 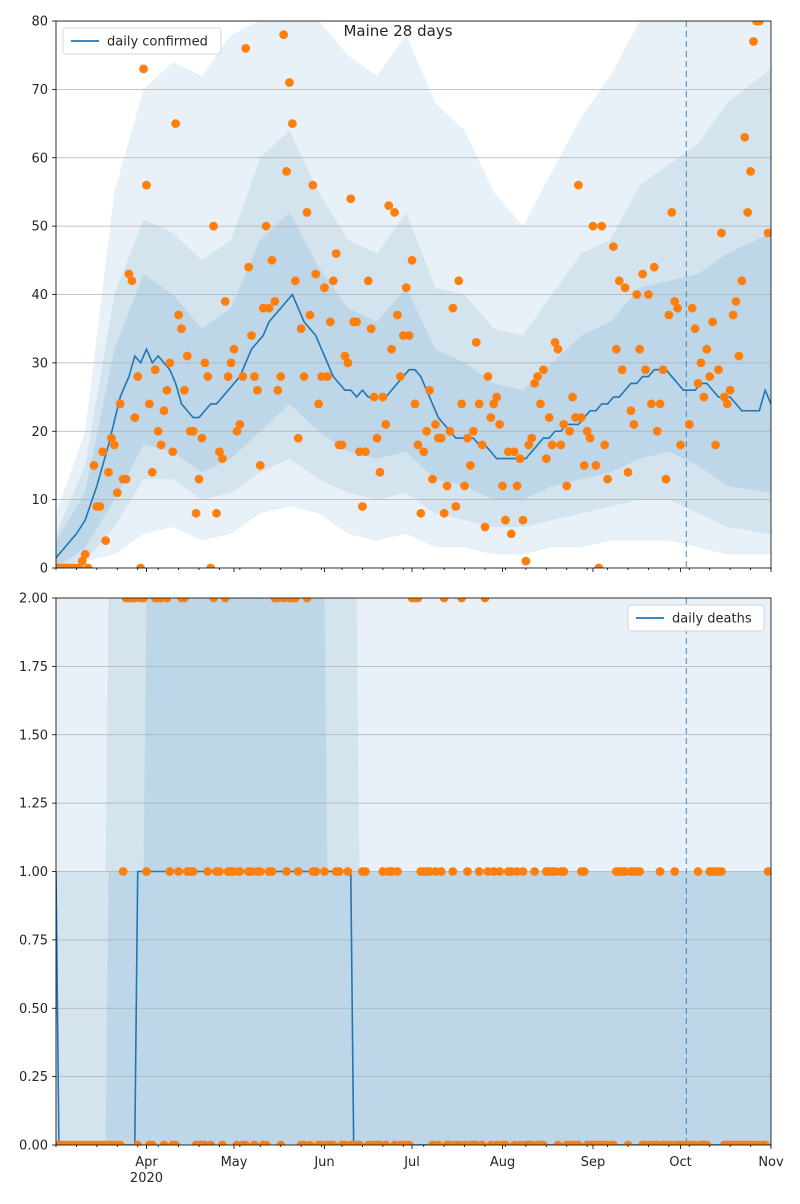 I want to click on deaths-y-tick-label: 1.75, so click(x=33, y=667).